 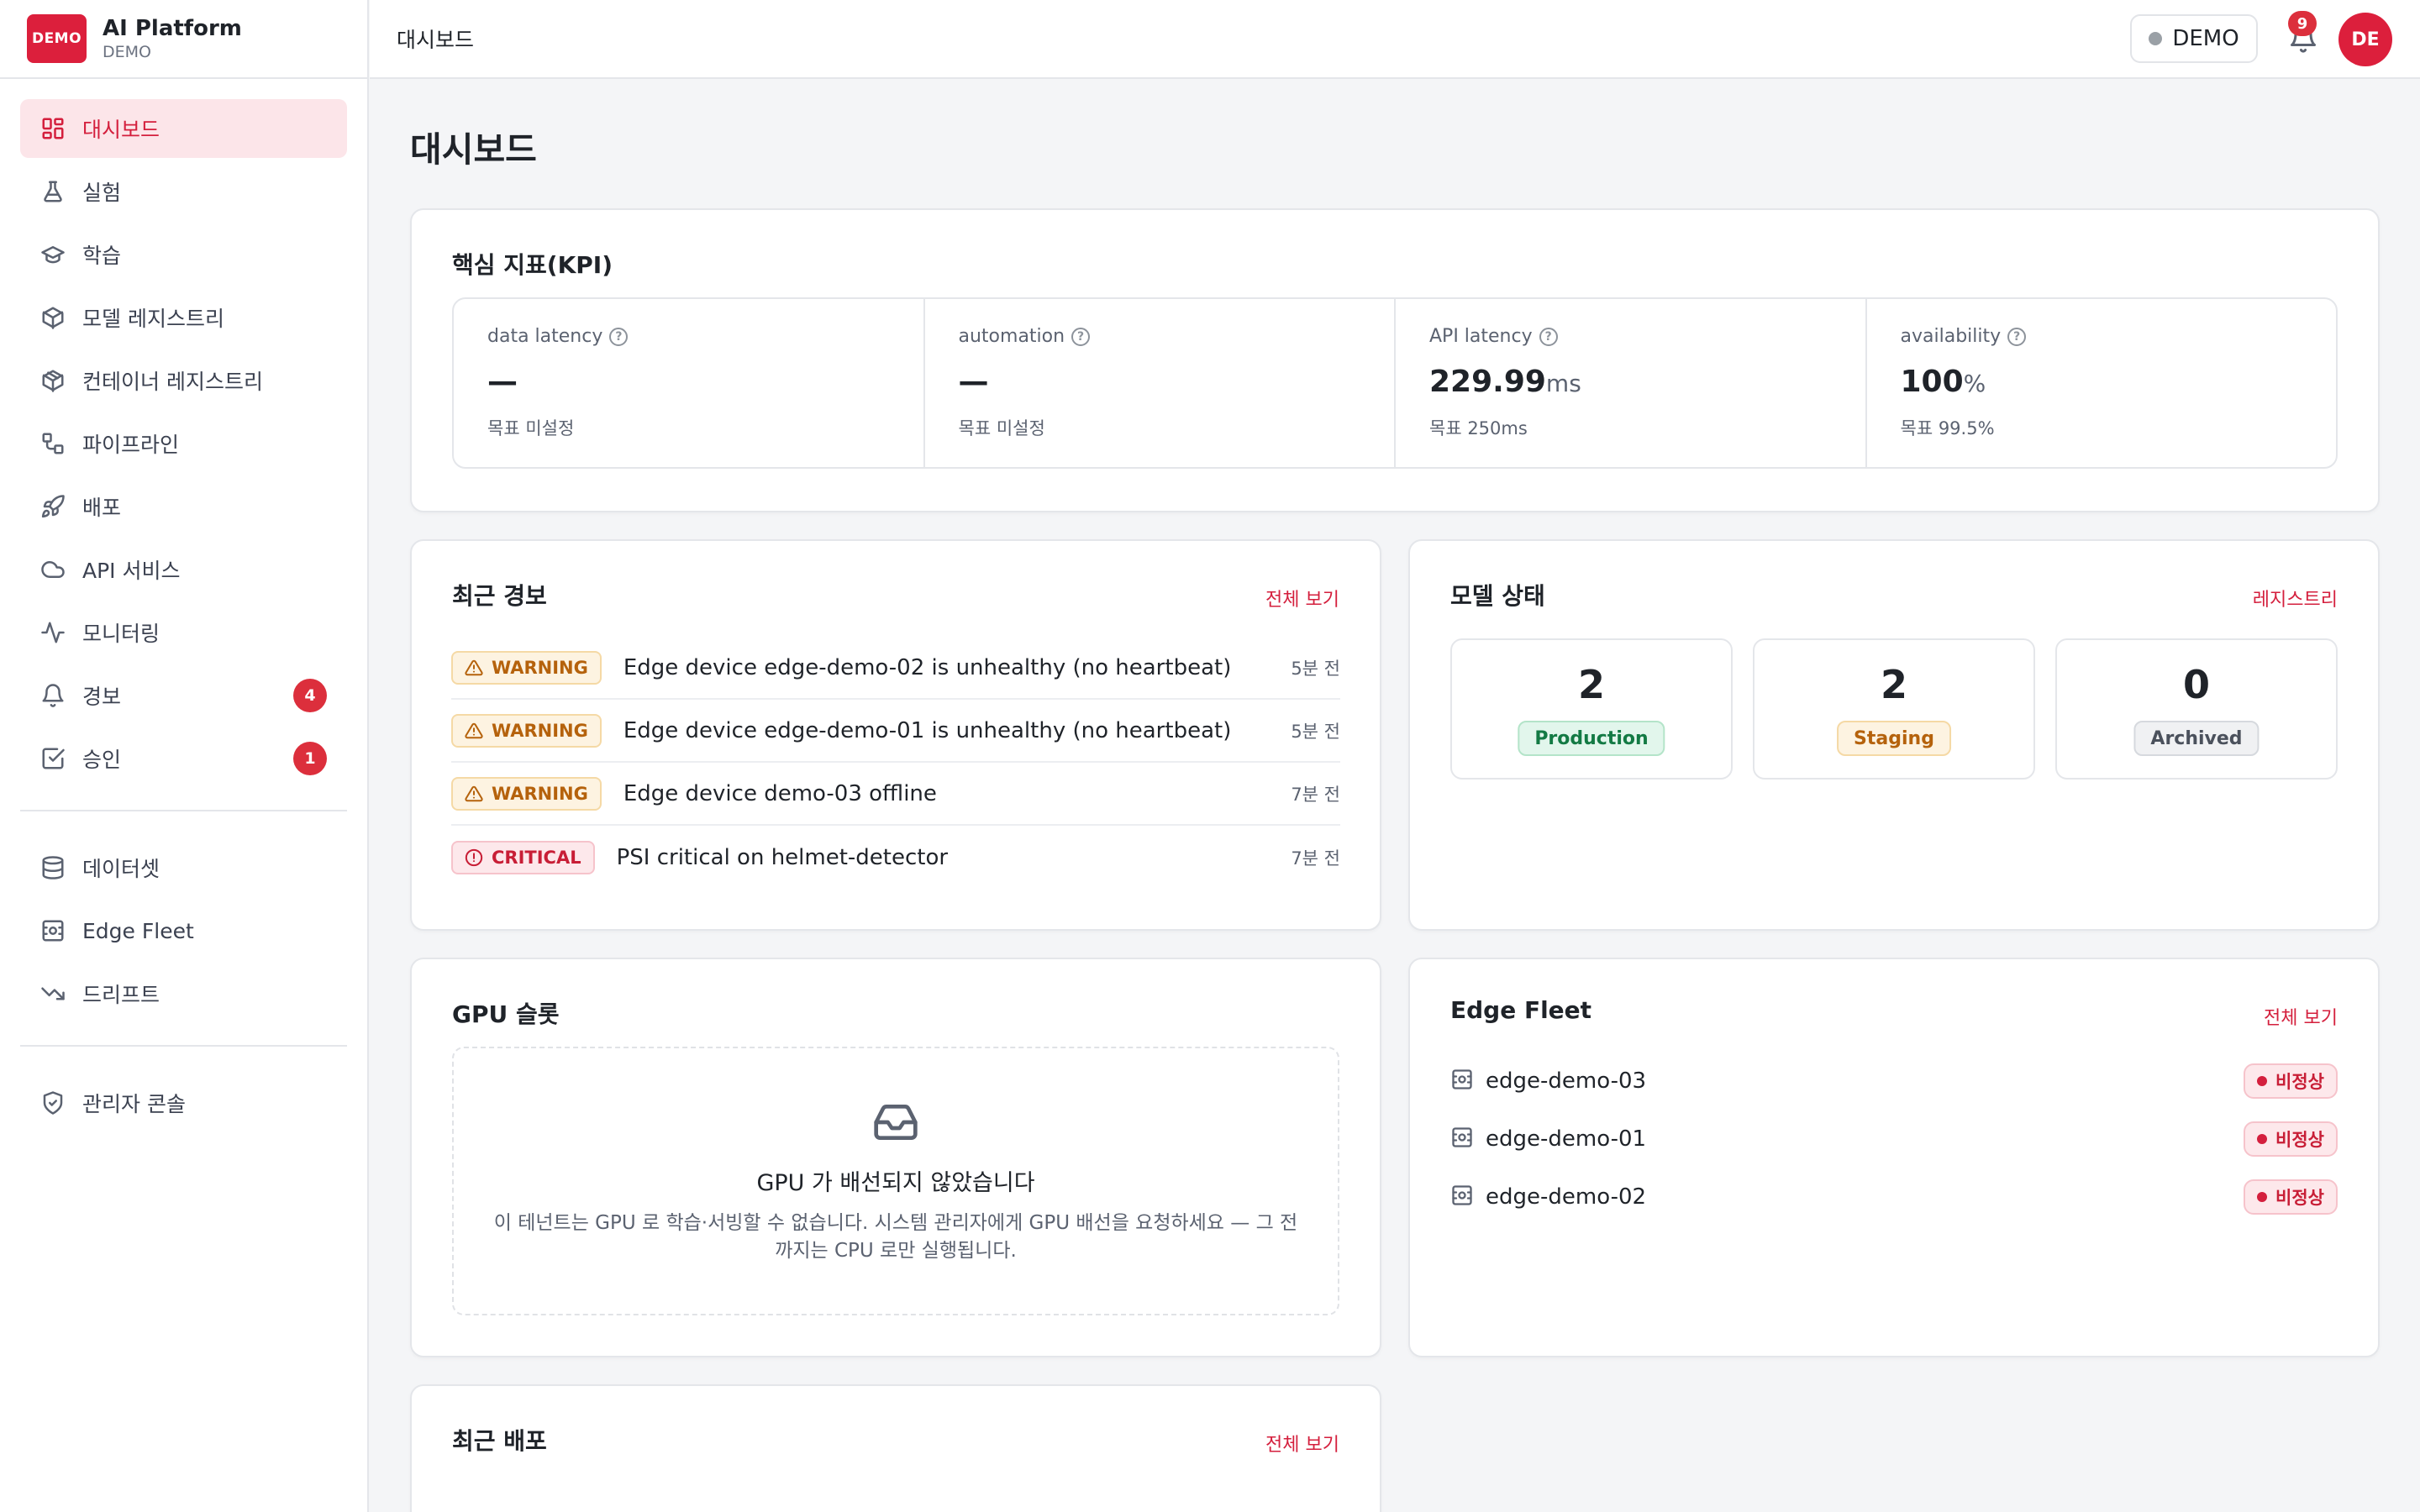 I want to click on severity-badge-warning: WARNING, so click(x=526, y=667).